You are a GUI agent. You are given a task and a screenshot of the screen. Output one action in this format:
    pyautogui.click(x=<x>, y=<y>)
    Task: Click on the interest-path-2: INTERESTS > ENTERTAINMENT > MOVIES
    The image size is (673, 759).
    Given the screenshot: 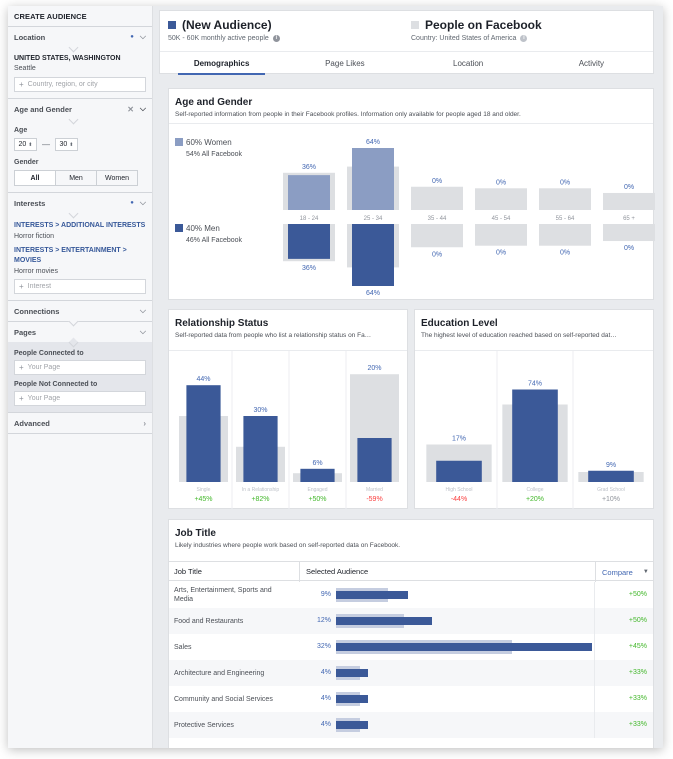 What is the action you would take?
    pyautogui.click(x=70, y=255)
    